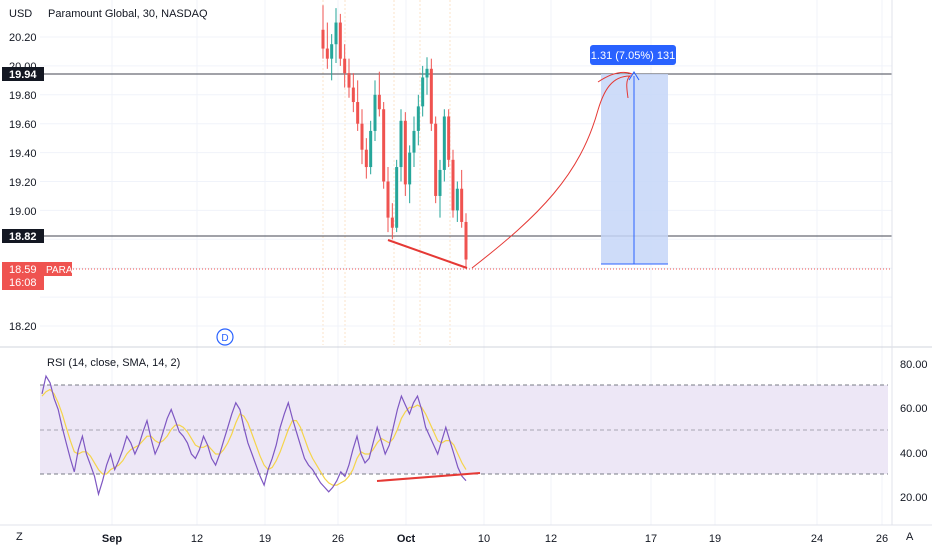 The width and height of the screenshot is (932, 555). I want to click on upper-line-tag: 19.94, so click(23, 75).